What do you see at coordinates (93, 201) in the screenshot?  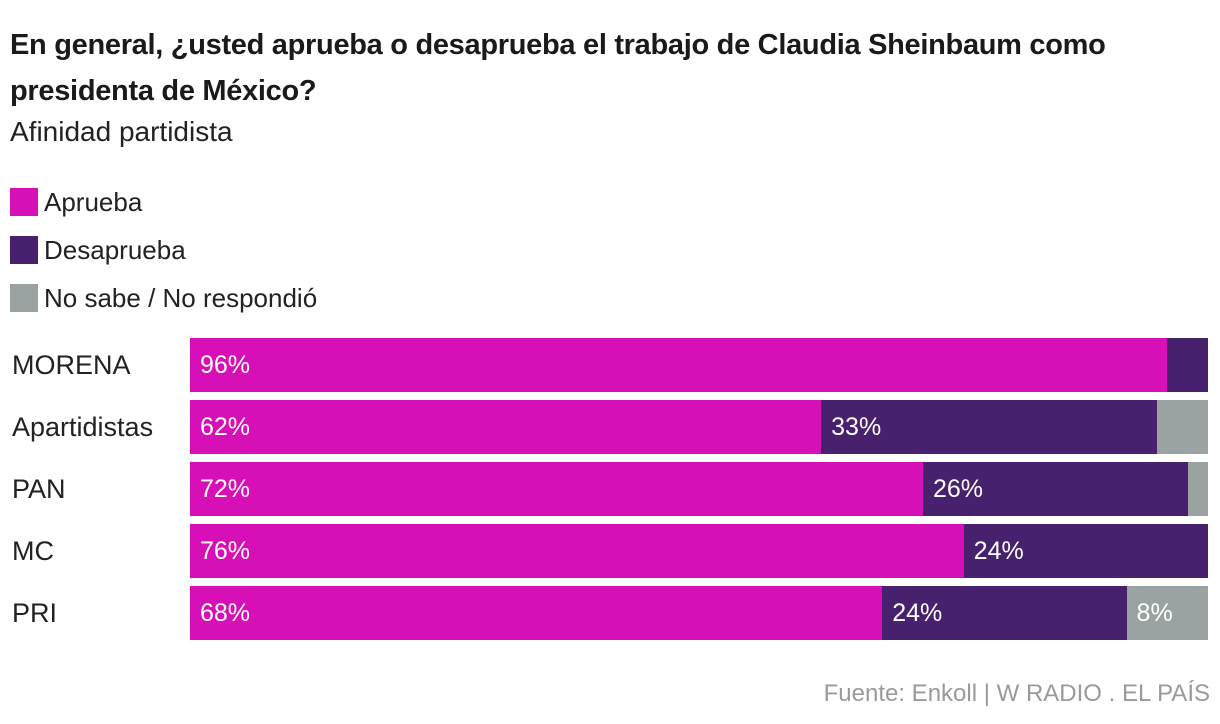 I see `legend-label-aprueba: Aprueba` at bounding box center [93, 201].